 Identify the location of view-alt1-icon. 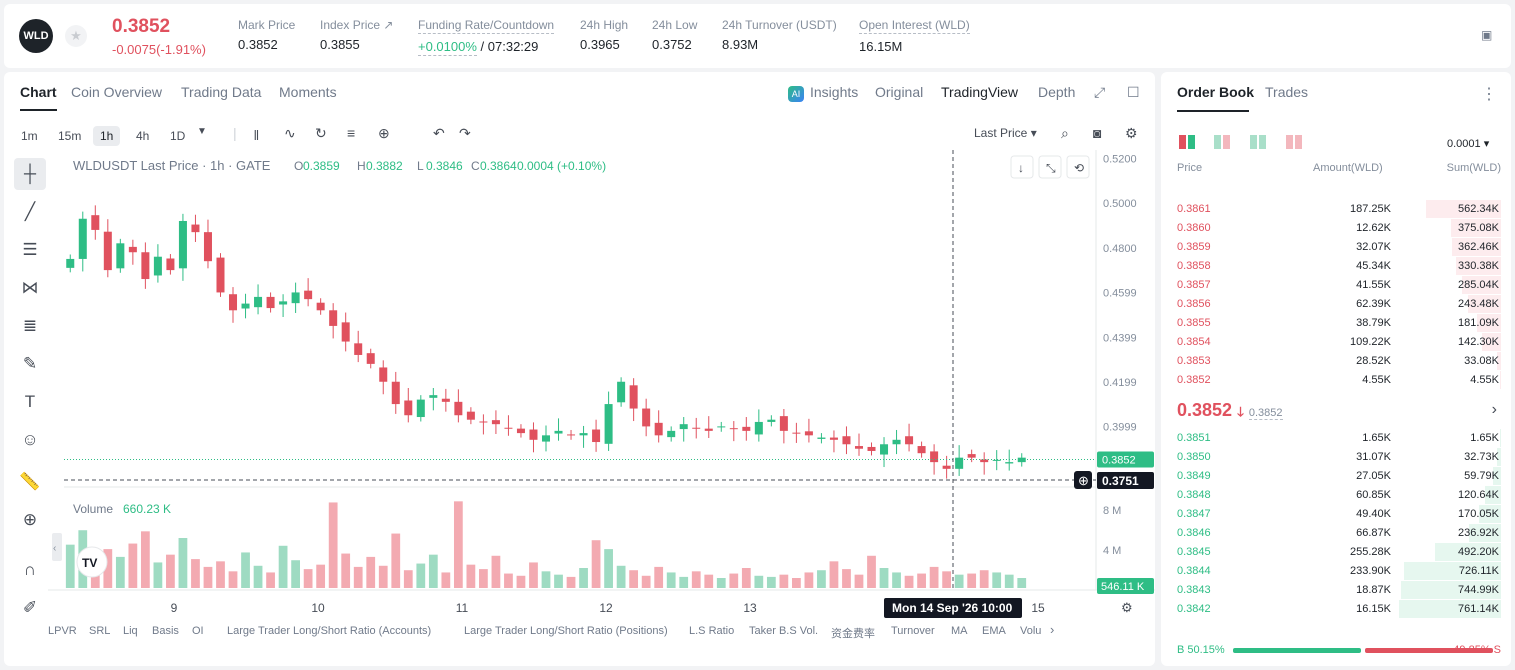
(1222, 144).